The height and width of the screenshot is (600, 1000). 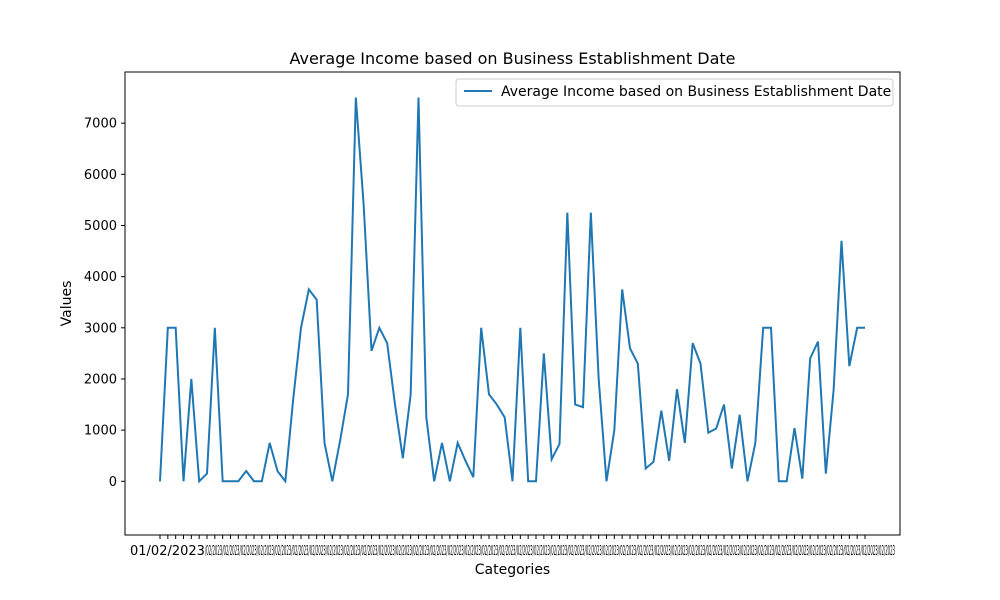 What do you see at coordinates (100, 226) in the screenshot?
I see `y-tick-label: 5000` at bounding box center [100, 226].